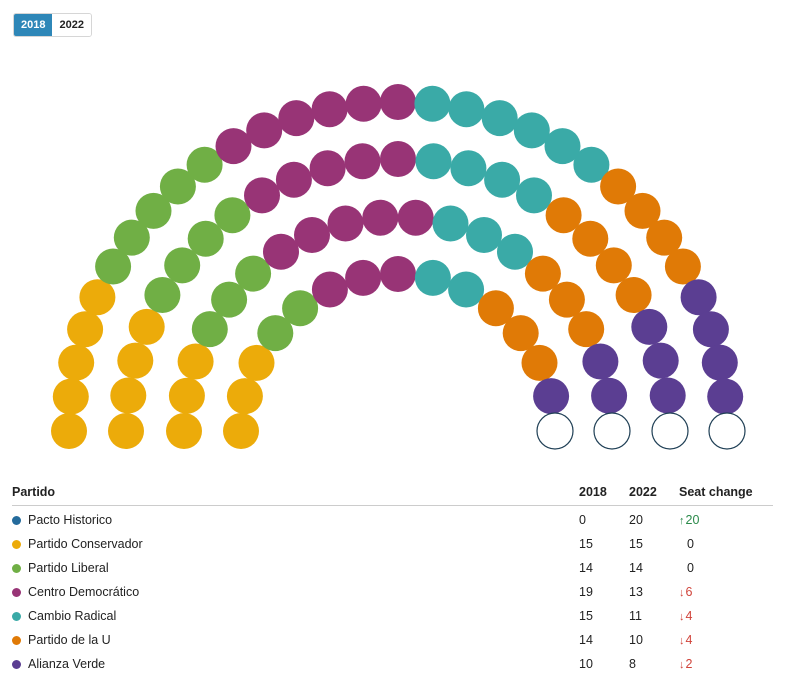 The image size is (796, 681). I want to click on party-cell: Centro Democrático, so click(295, 592).